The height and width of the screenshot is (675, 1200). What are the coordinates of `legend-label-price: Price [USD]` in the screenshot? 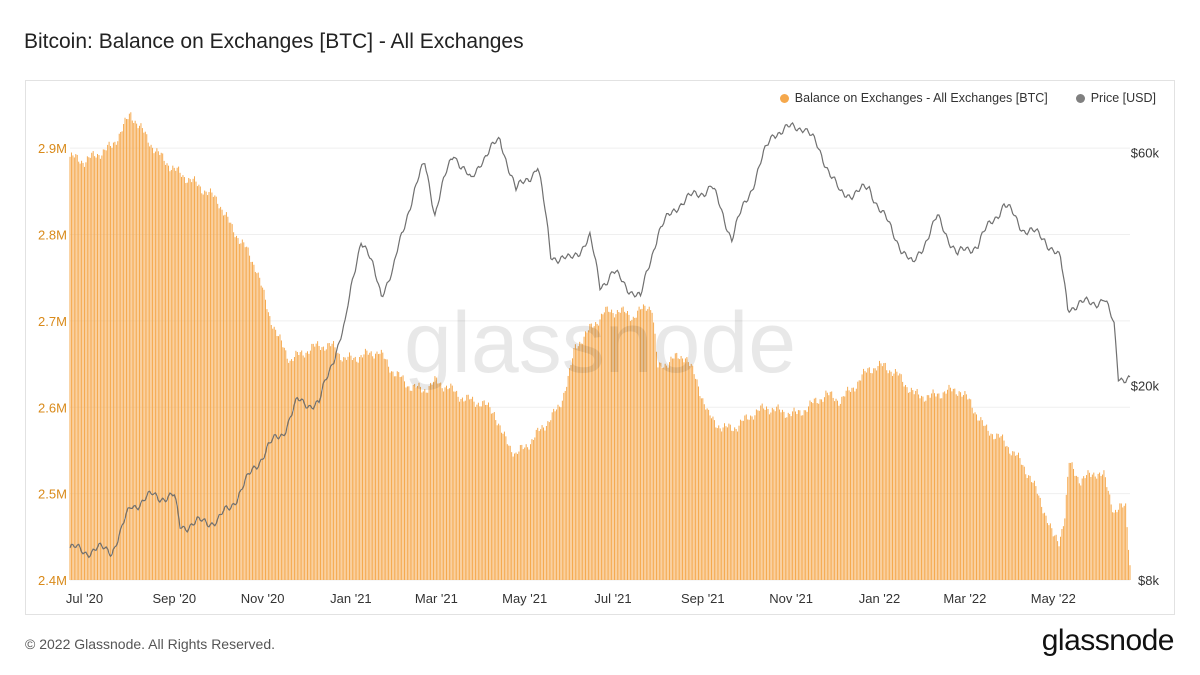 It's located at (1123, 98).